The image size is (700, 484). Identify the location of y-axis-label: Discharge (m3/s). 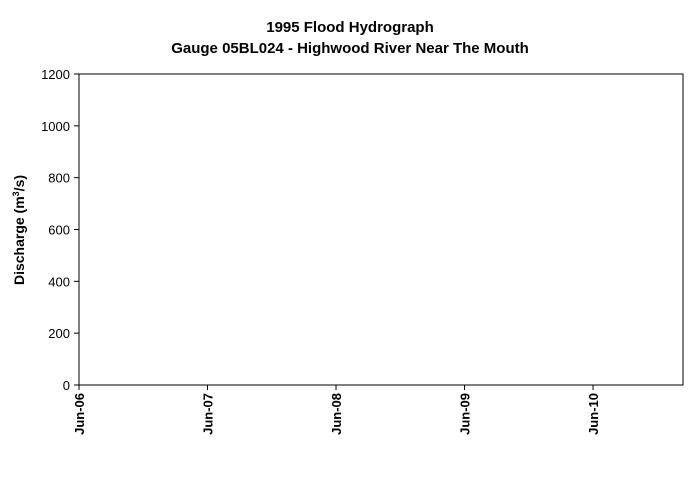
(19, 230).